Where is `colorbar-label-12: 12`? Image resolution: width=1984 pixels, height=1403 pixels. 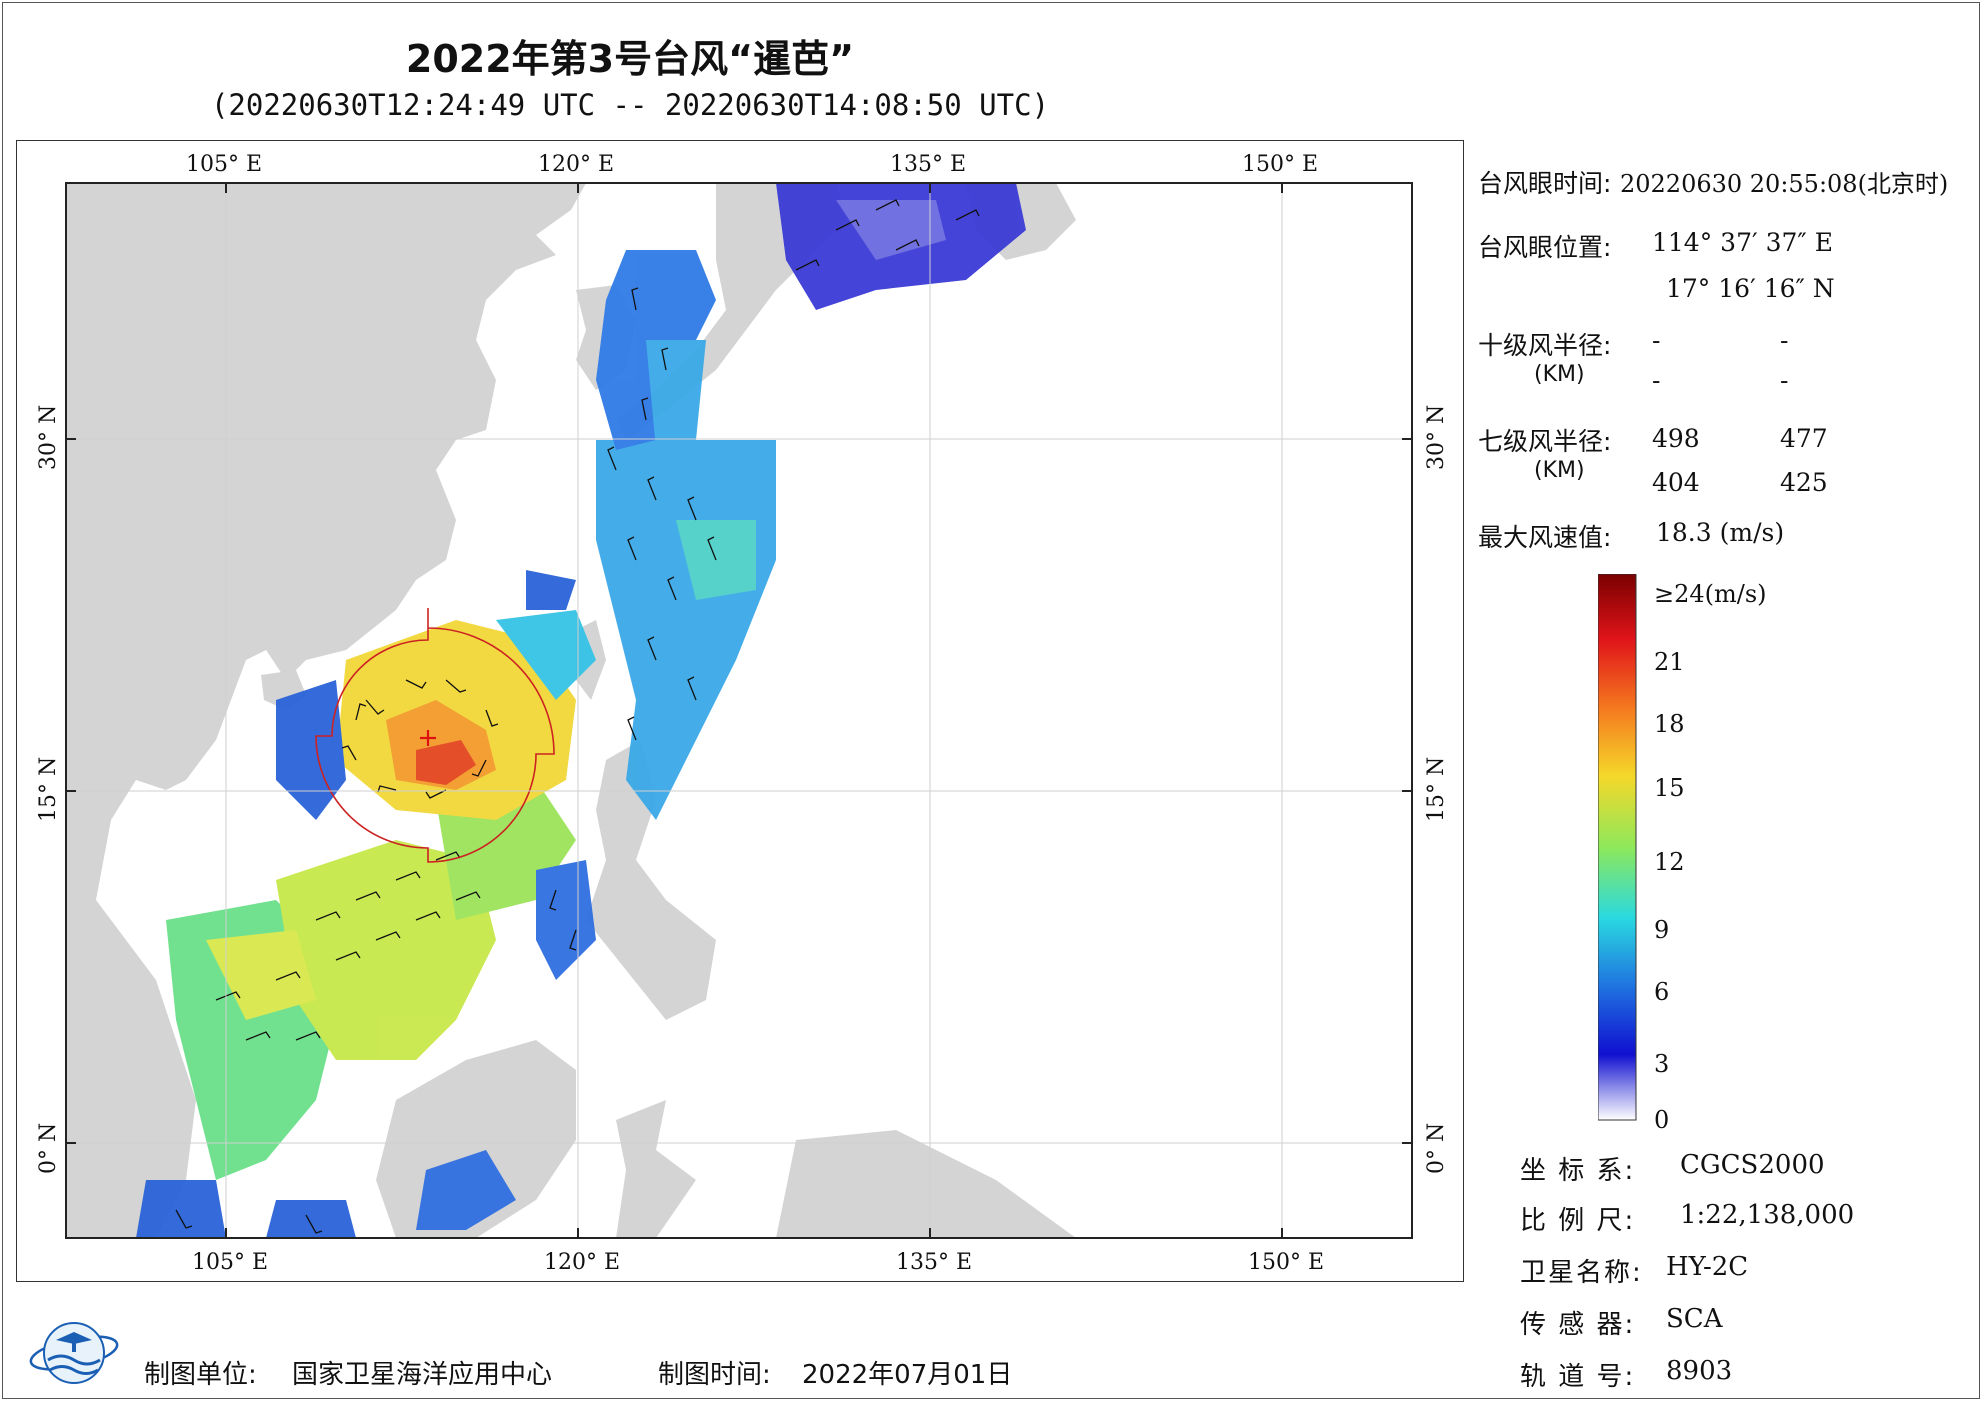
colorbar-label-12: 12 is located at coordinates (1669, 862).